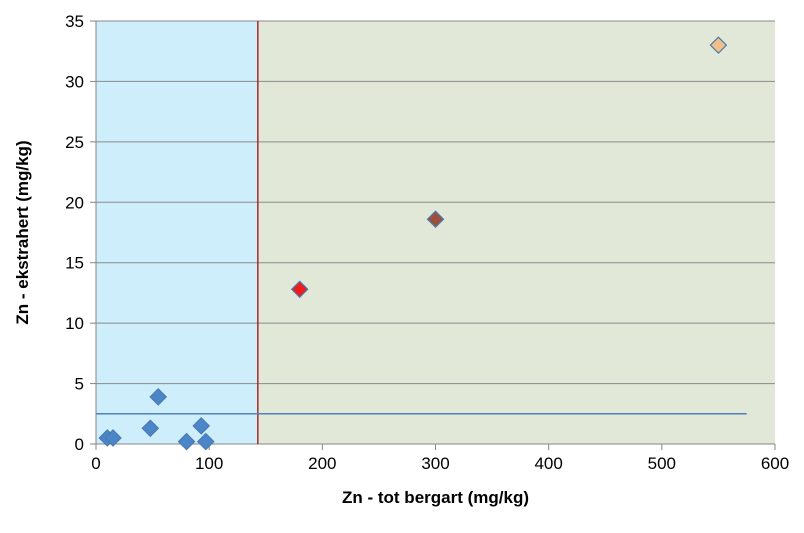  What do you see at coordinates (79, 384) in the screenshot?
I see `y-tick-label-5: 5` at bounding box center [79, 384].